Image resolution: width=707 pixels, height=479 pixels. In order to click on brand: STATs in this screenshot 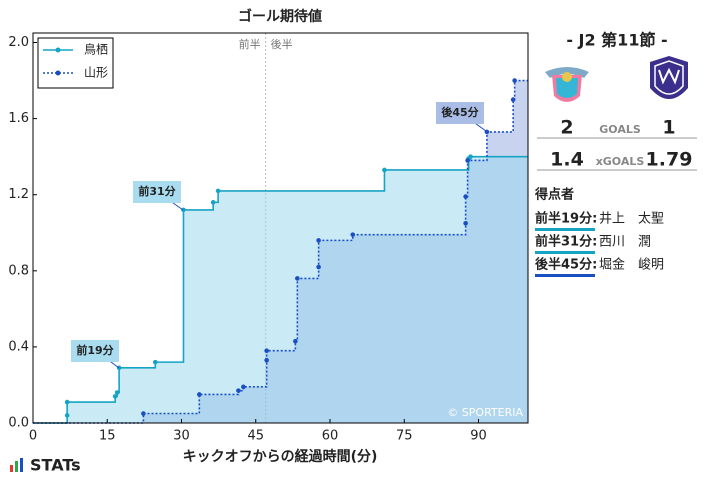, I will do `click(45, 465)`.